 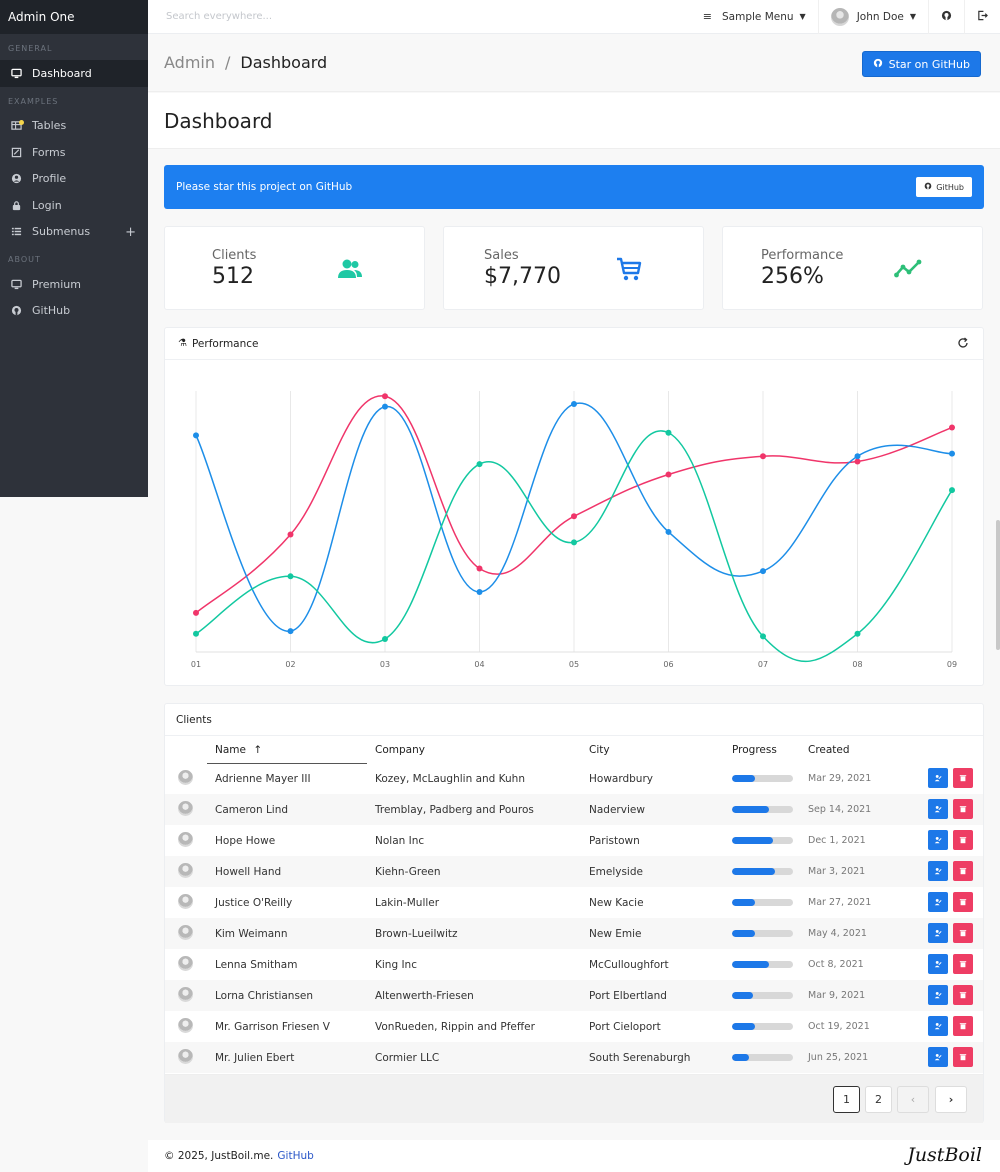 I want to click on logout-button, so click(x=982, y=17).